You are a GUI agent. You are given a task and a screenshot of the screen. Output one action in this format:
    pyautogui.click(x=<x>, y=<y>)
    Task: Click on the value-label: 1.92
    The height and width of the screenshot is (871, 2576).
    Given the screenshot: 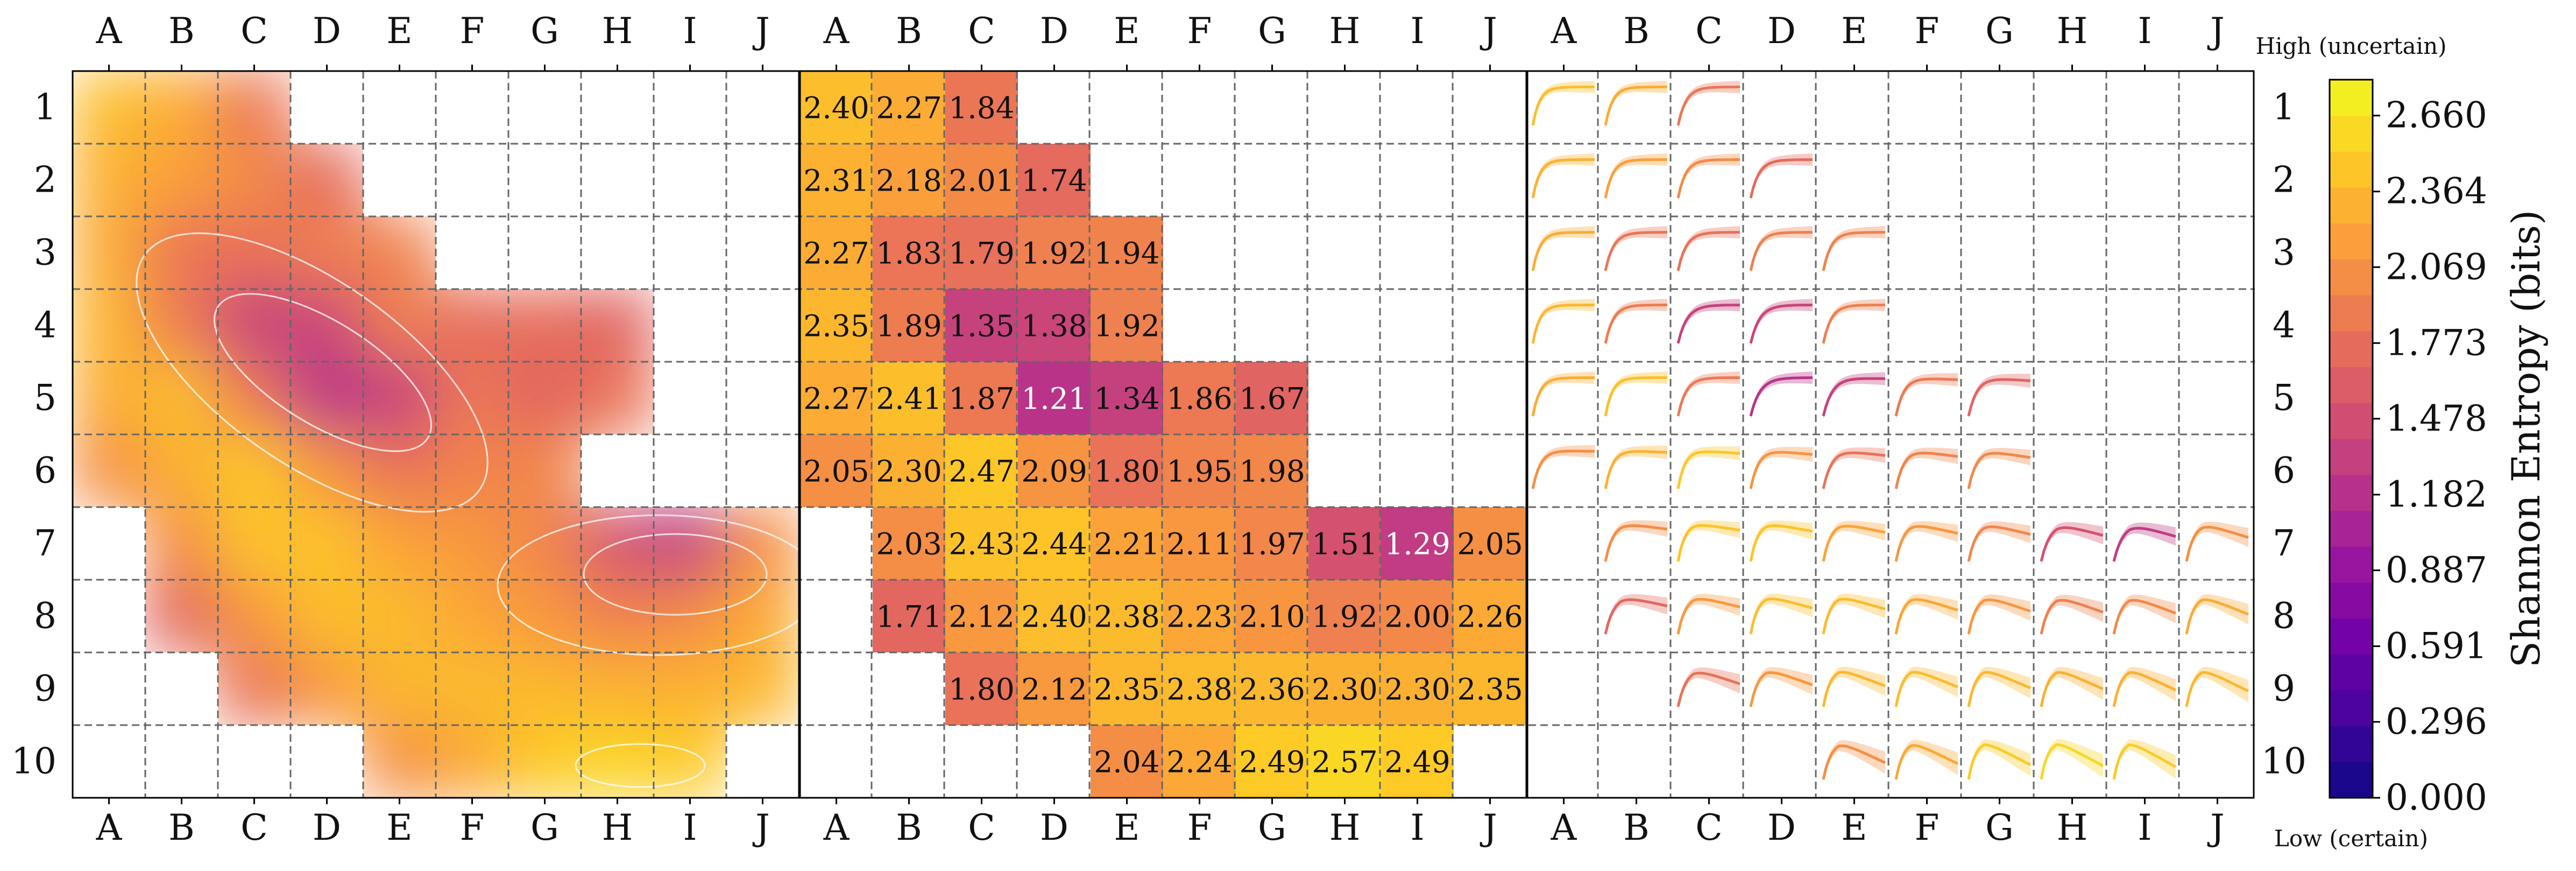 What is the action you would take?
    pyautogui.click(x=1126, y=326)
    